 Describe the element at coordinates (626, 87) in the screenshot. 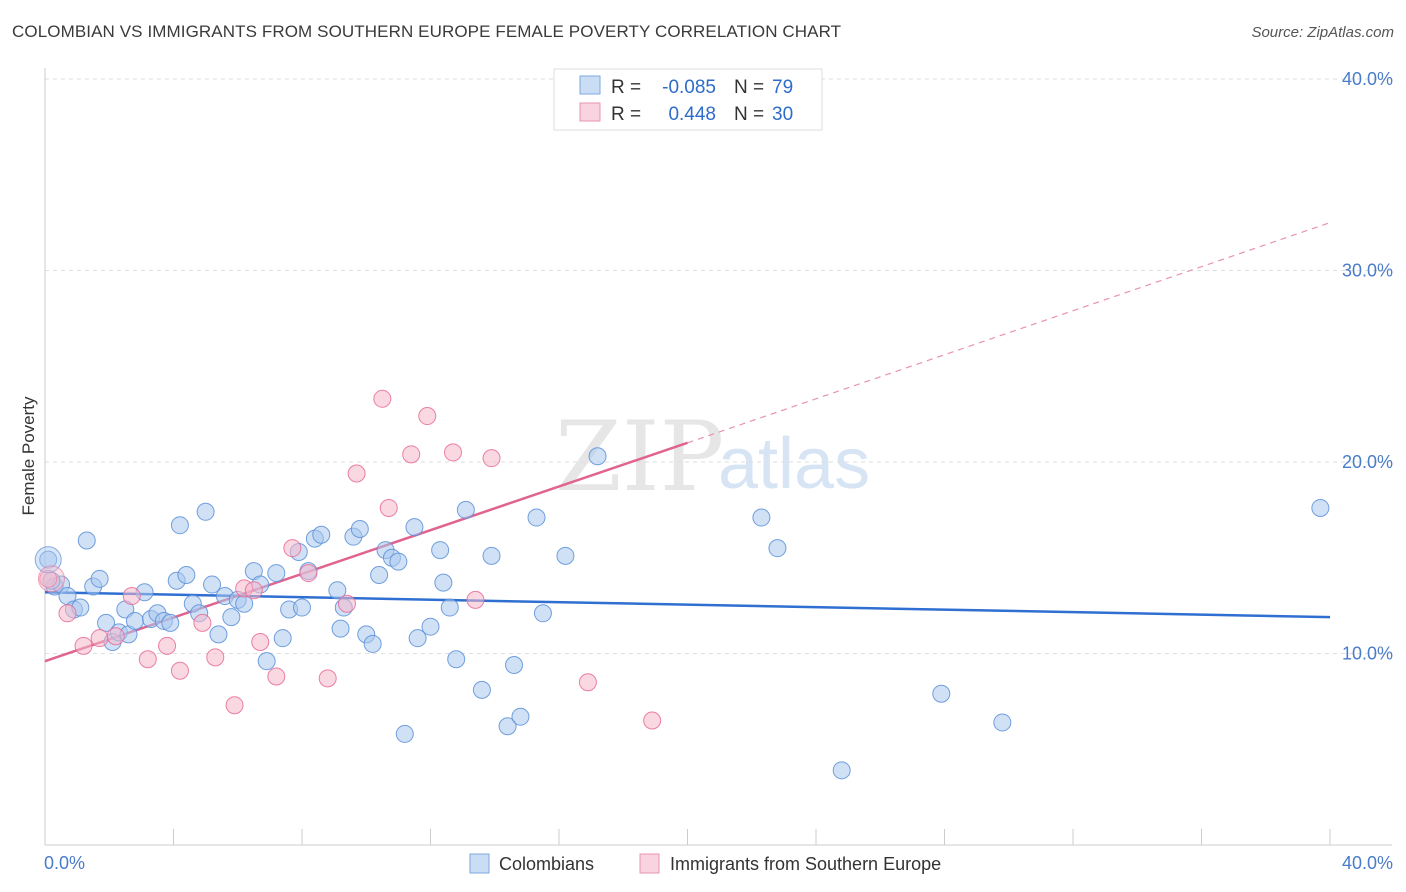

I see `legend-r-label-1: R =` at that location.